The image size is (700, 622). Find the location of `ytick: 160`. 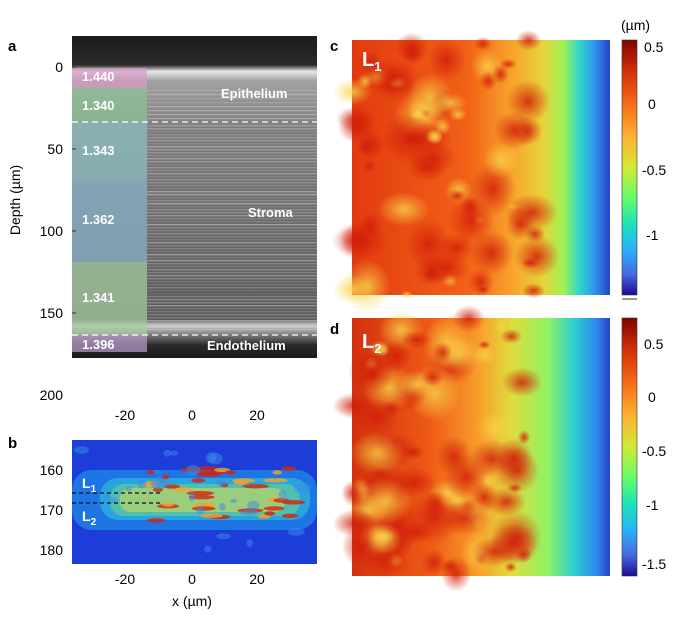

ytick: 160 is located at coordinates (52, 470).